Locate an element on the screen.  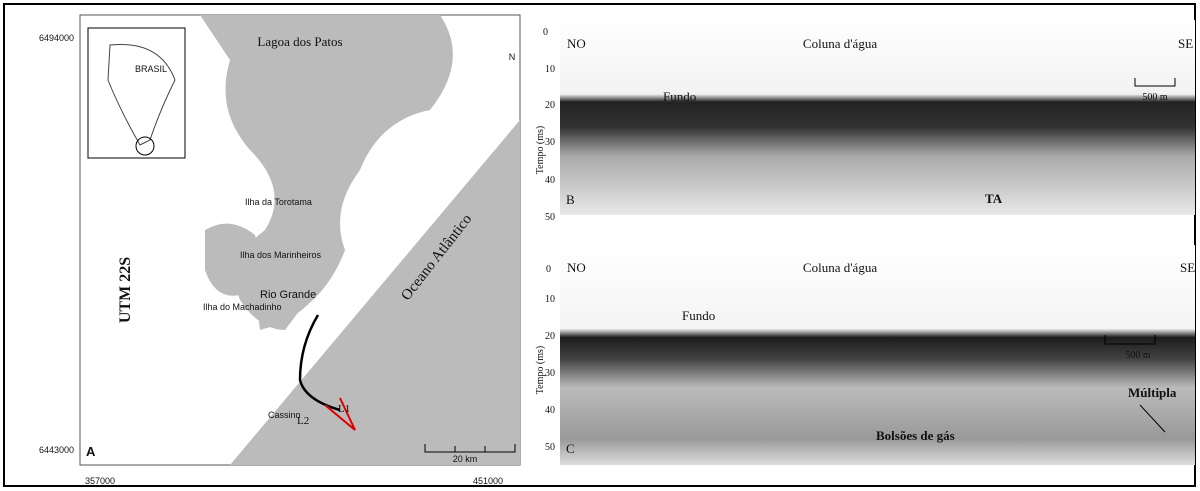
panel-label: B is located at coordinates (570, 199).